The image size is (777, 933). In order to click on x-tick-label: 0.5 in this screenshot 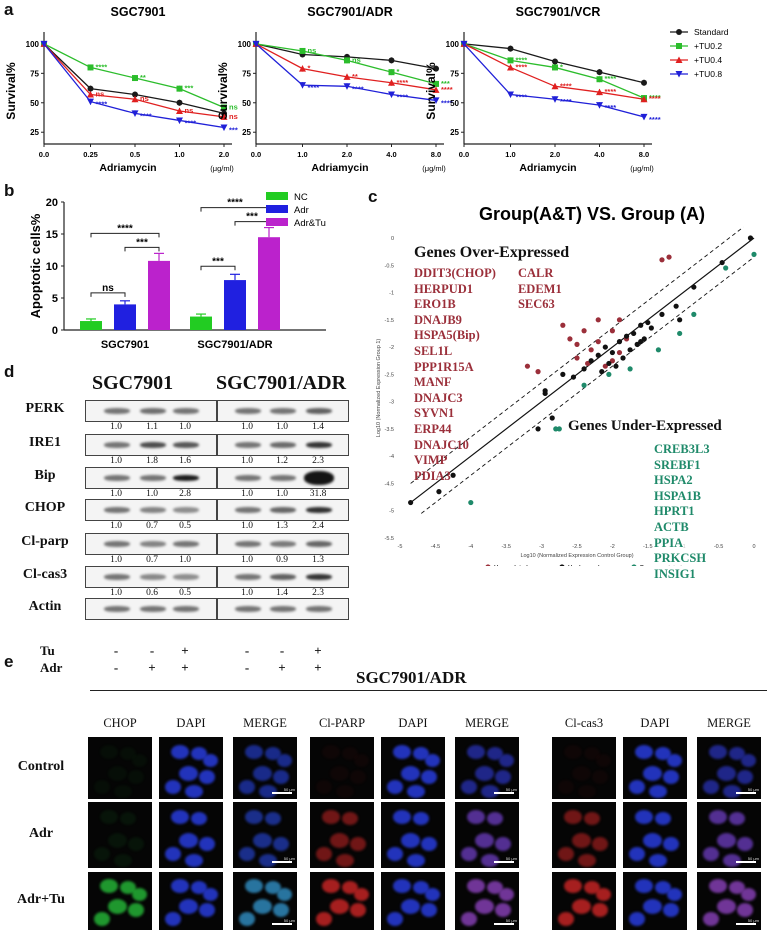, I will do `click(135, 154)`.